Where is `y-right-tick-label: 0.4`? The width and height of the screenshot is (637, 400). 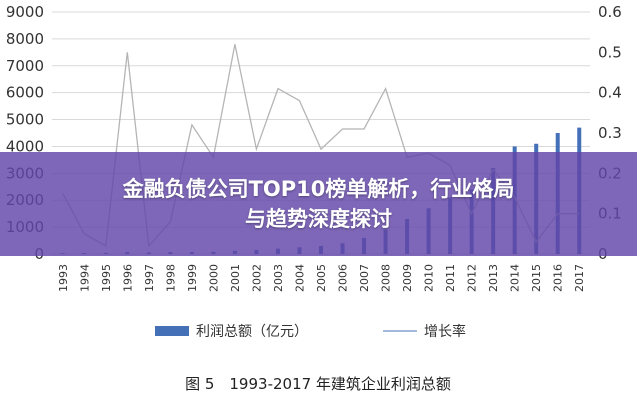
y-right-tick-label: 0.4 is located at coordinates (610, 93).